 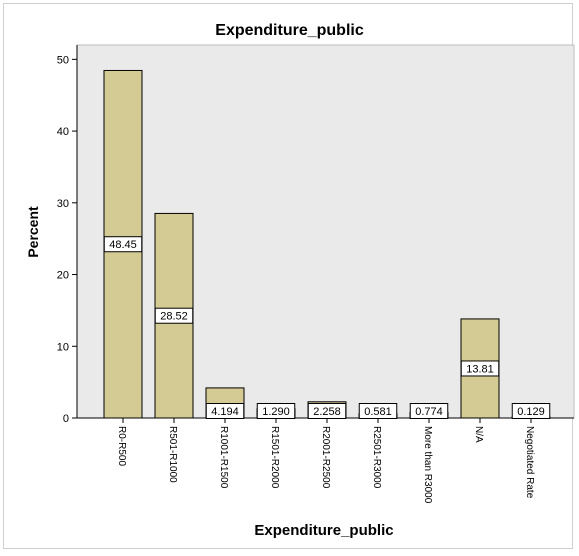 I want to click on x-tick-label: Negotiated Rate, so click(x=529, y=462).